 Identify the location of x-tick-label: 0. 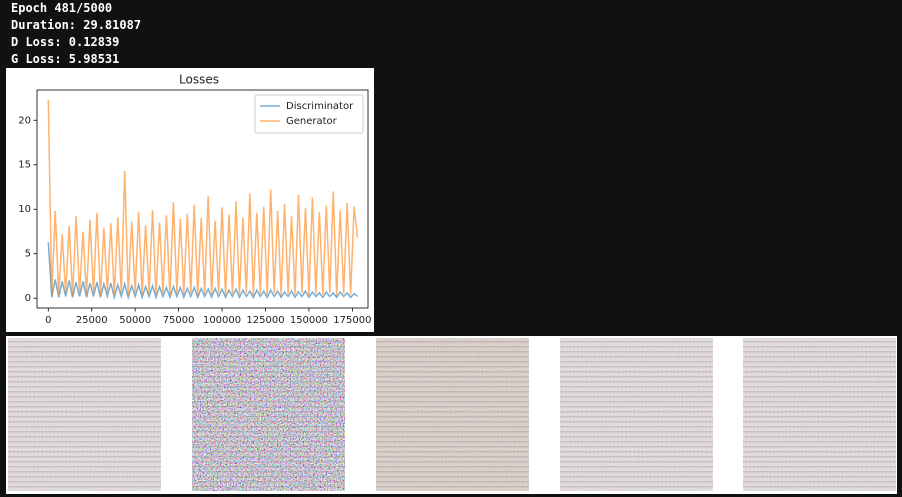
(48, 320).